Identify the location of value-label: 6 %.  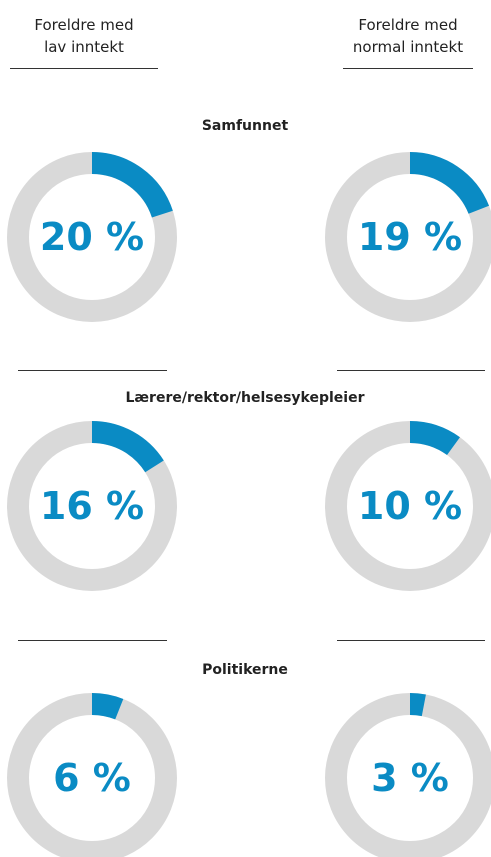
(92, 778).